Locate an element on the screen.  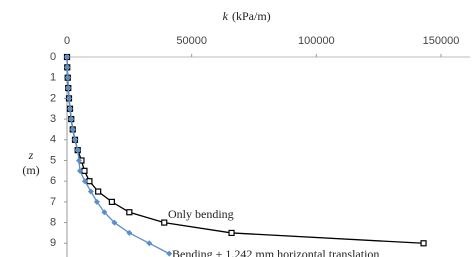
y-tick-label: 7 is located at coordinates (53, 202).